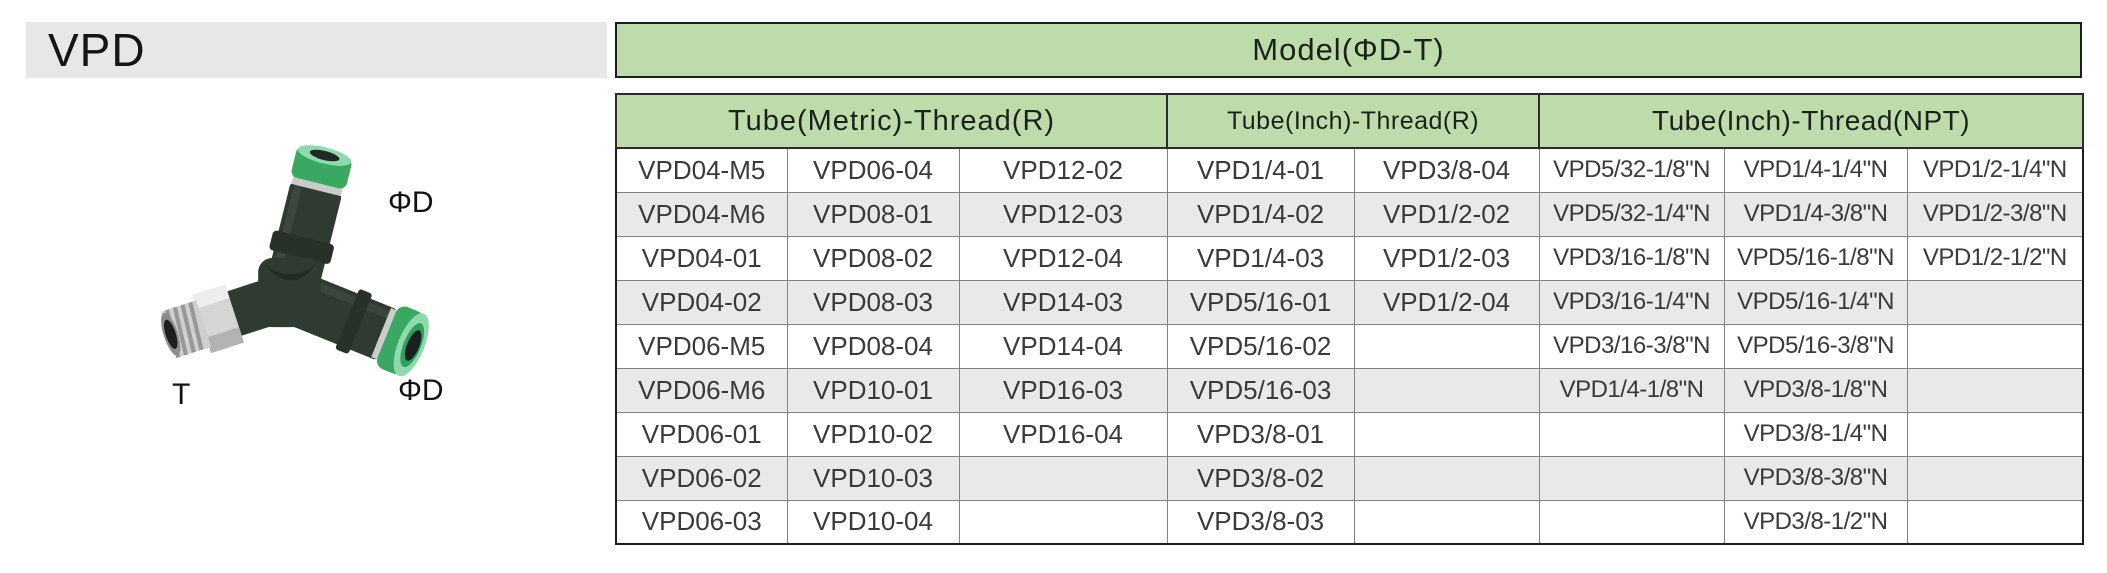 The width and height of the screenshot is (2107, 573). I want to click on model-cell: VPD08-03, so click(873, 302).